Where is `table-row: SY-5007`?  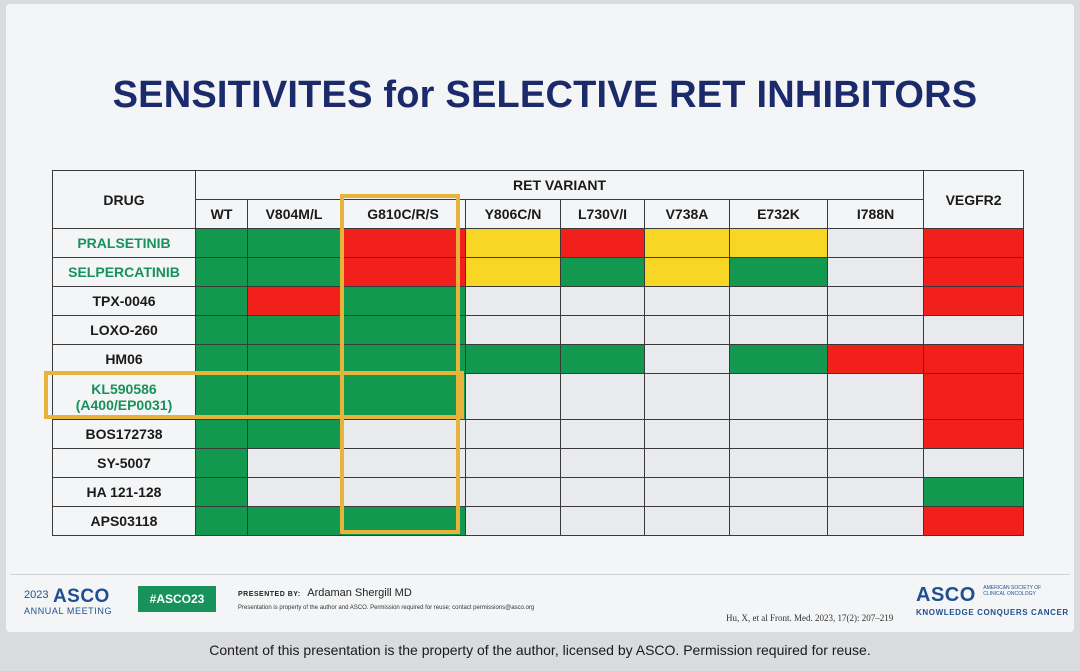
table-row: SY-5007 is located at coordinates (538, 463).